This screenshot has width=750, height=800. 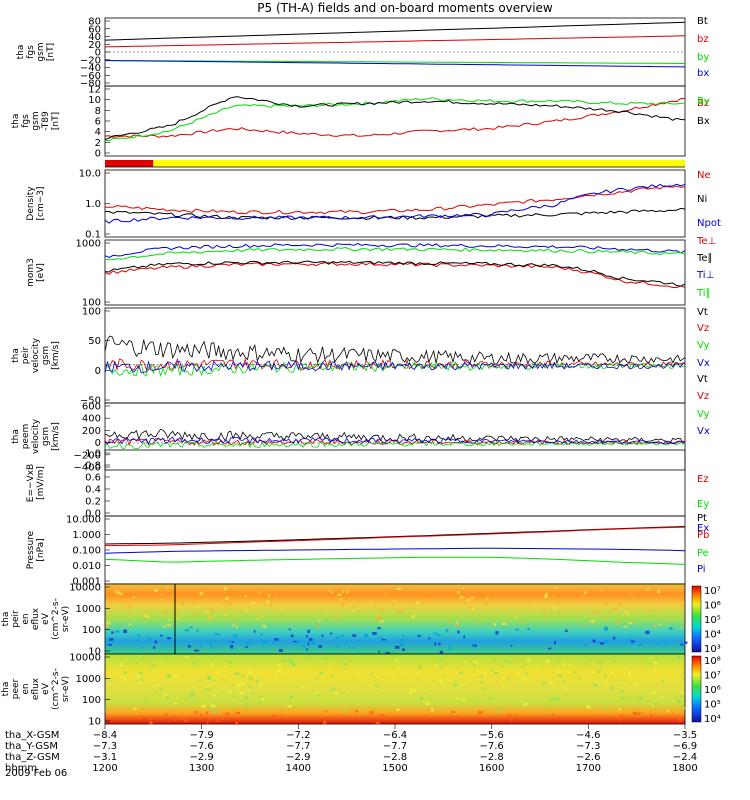 What do you see at coordinates (202, 735) in the screenshot?
I see `x-axis-value: −7.9` at bounding box center [202, 735].